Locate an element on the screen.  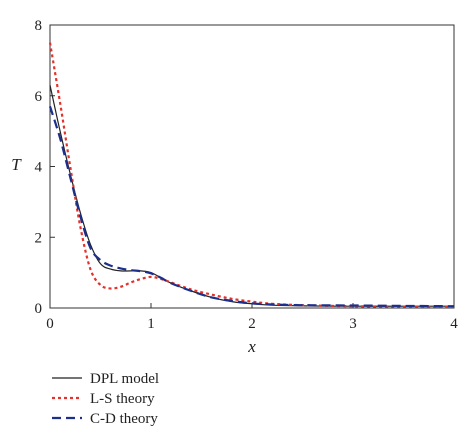
x-tick-label: 4 is located at coordinates (454, 324).